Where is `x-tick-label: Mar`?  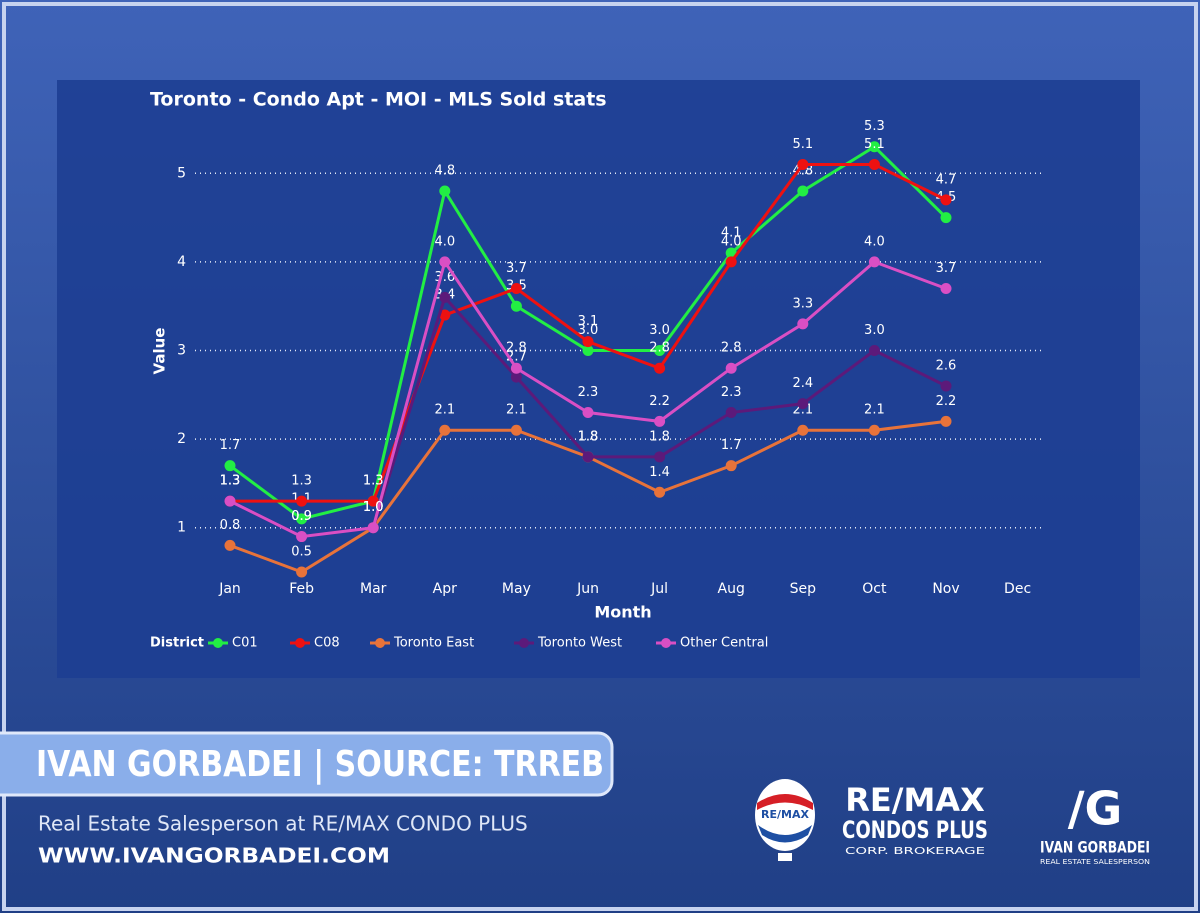
x-tick-label: Mar is located at coordinates (373, 589).